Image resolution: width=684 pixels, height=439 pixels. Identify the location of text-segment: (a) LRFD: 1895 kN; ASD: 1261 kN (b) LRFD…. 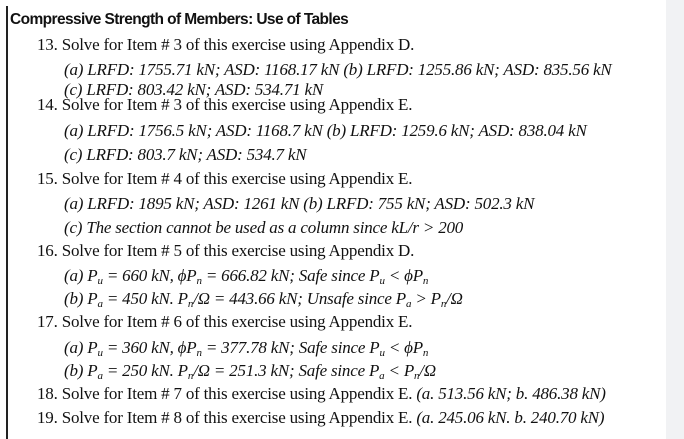
(299, 203).